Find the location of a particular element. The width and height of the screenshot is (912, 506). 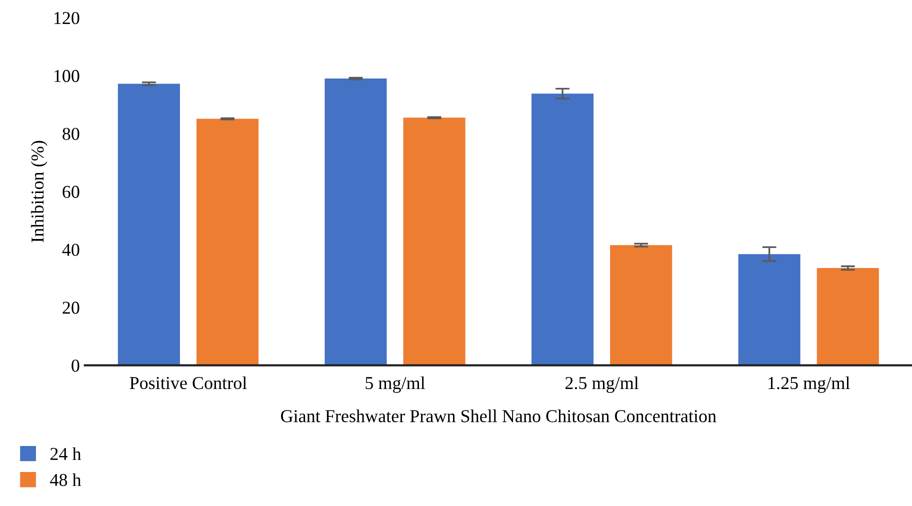

y-tick-label: 100 is located at coordinates (67, 76).